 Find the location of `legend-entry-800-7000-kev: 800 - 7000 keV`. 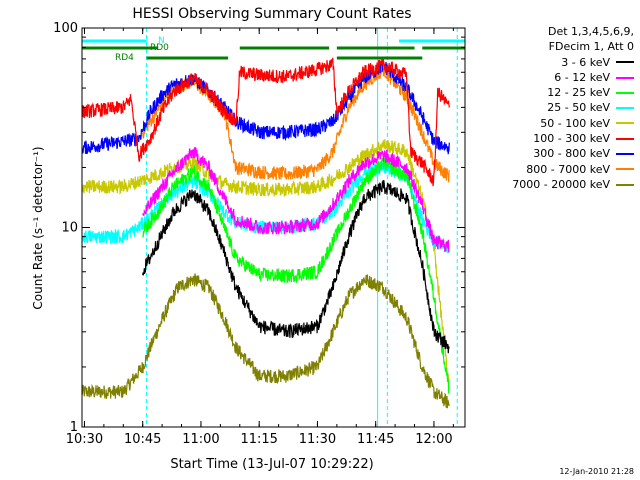

legend-entry-800-7000-kev: 800 - 7000 keV is located at coordinates (556, 169).